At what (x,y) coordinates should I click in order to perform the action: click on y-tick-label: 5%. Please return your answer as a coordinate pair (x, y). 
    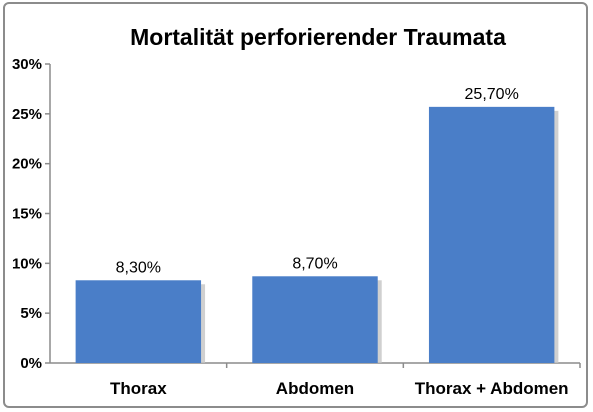
    Looking at the image, I should click on (31, 313).